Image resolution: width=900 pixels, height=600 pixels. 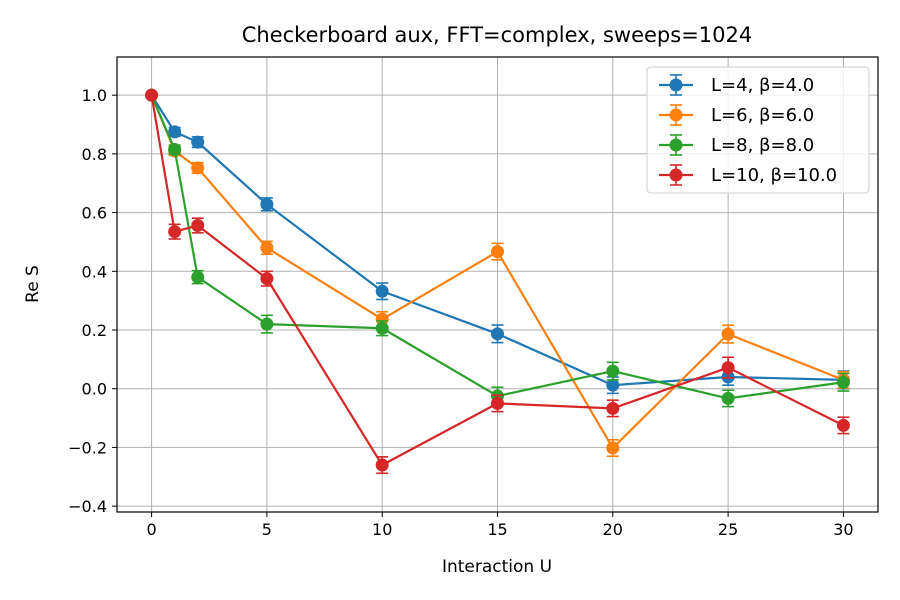 I want to click on x-tick-label: 0, so click(x=151, y=529).